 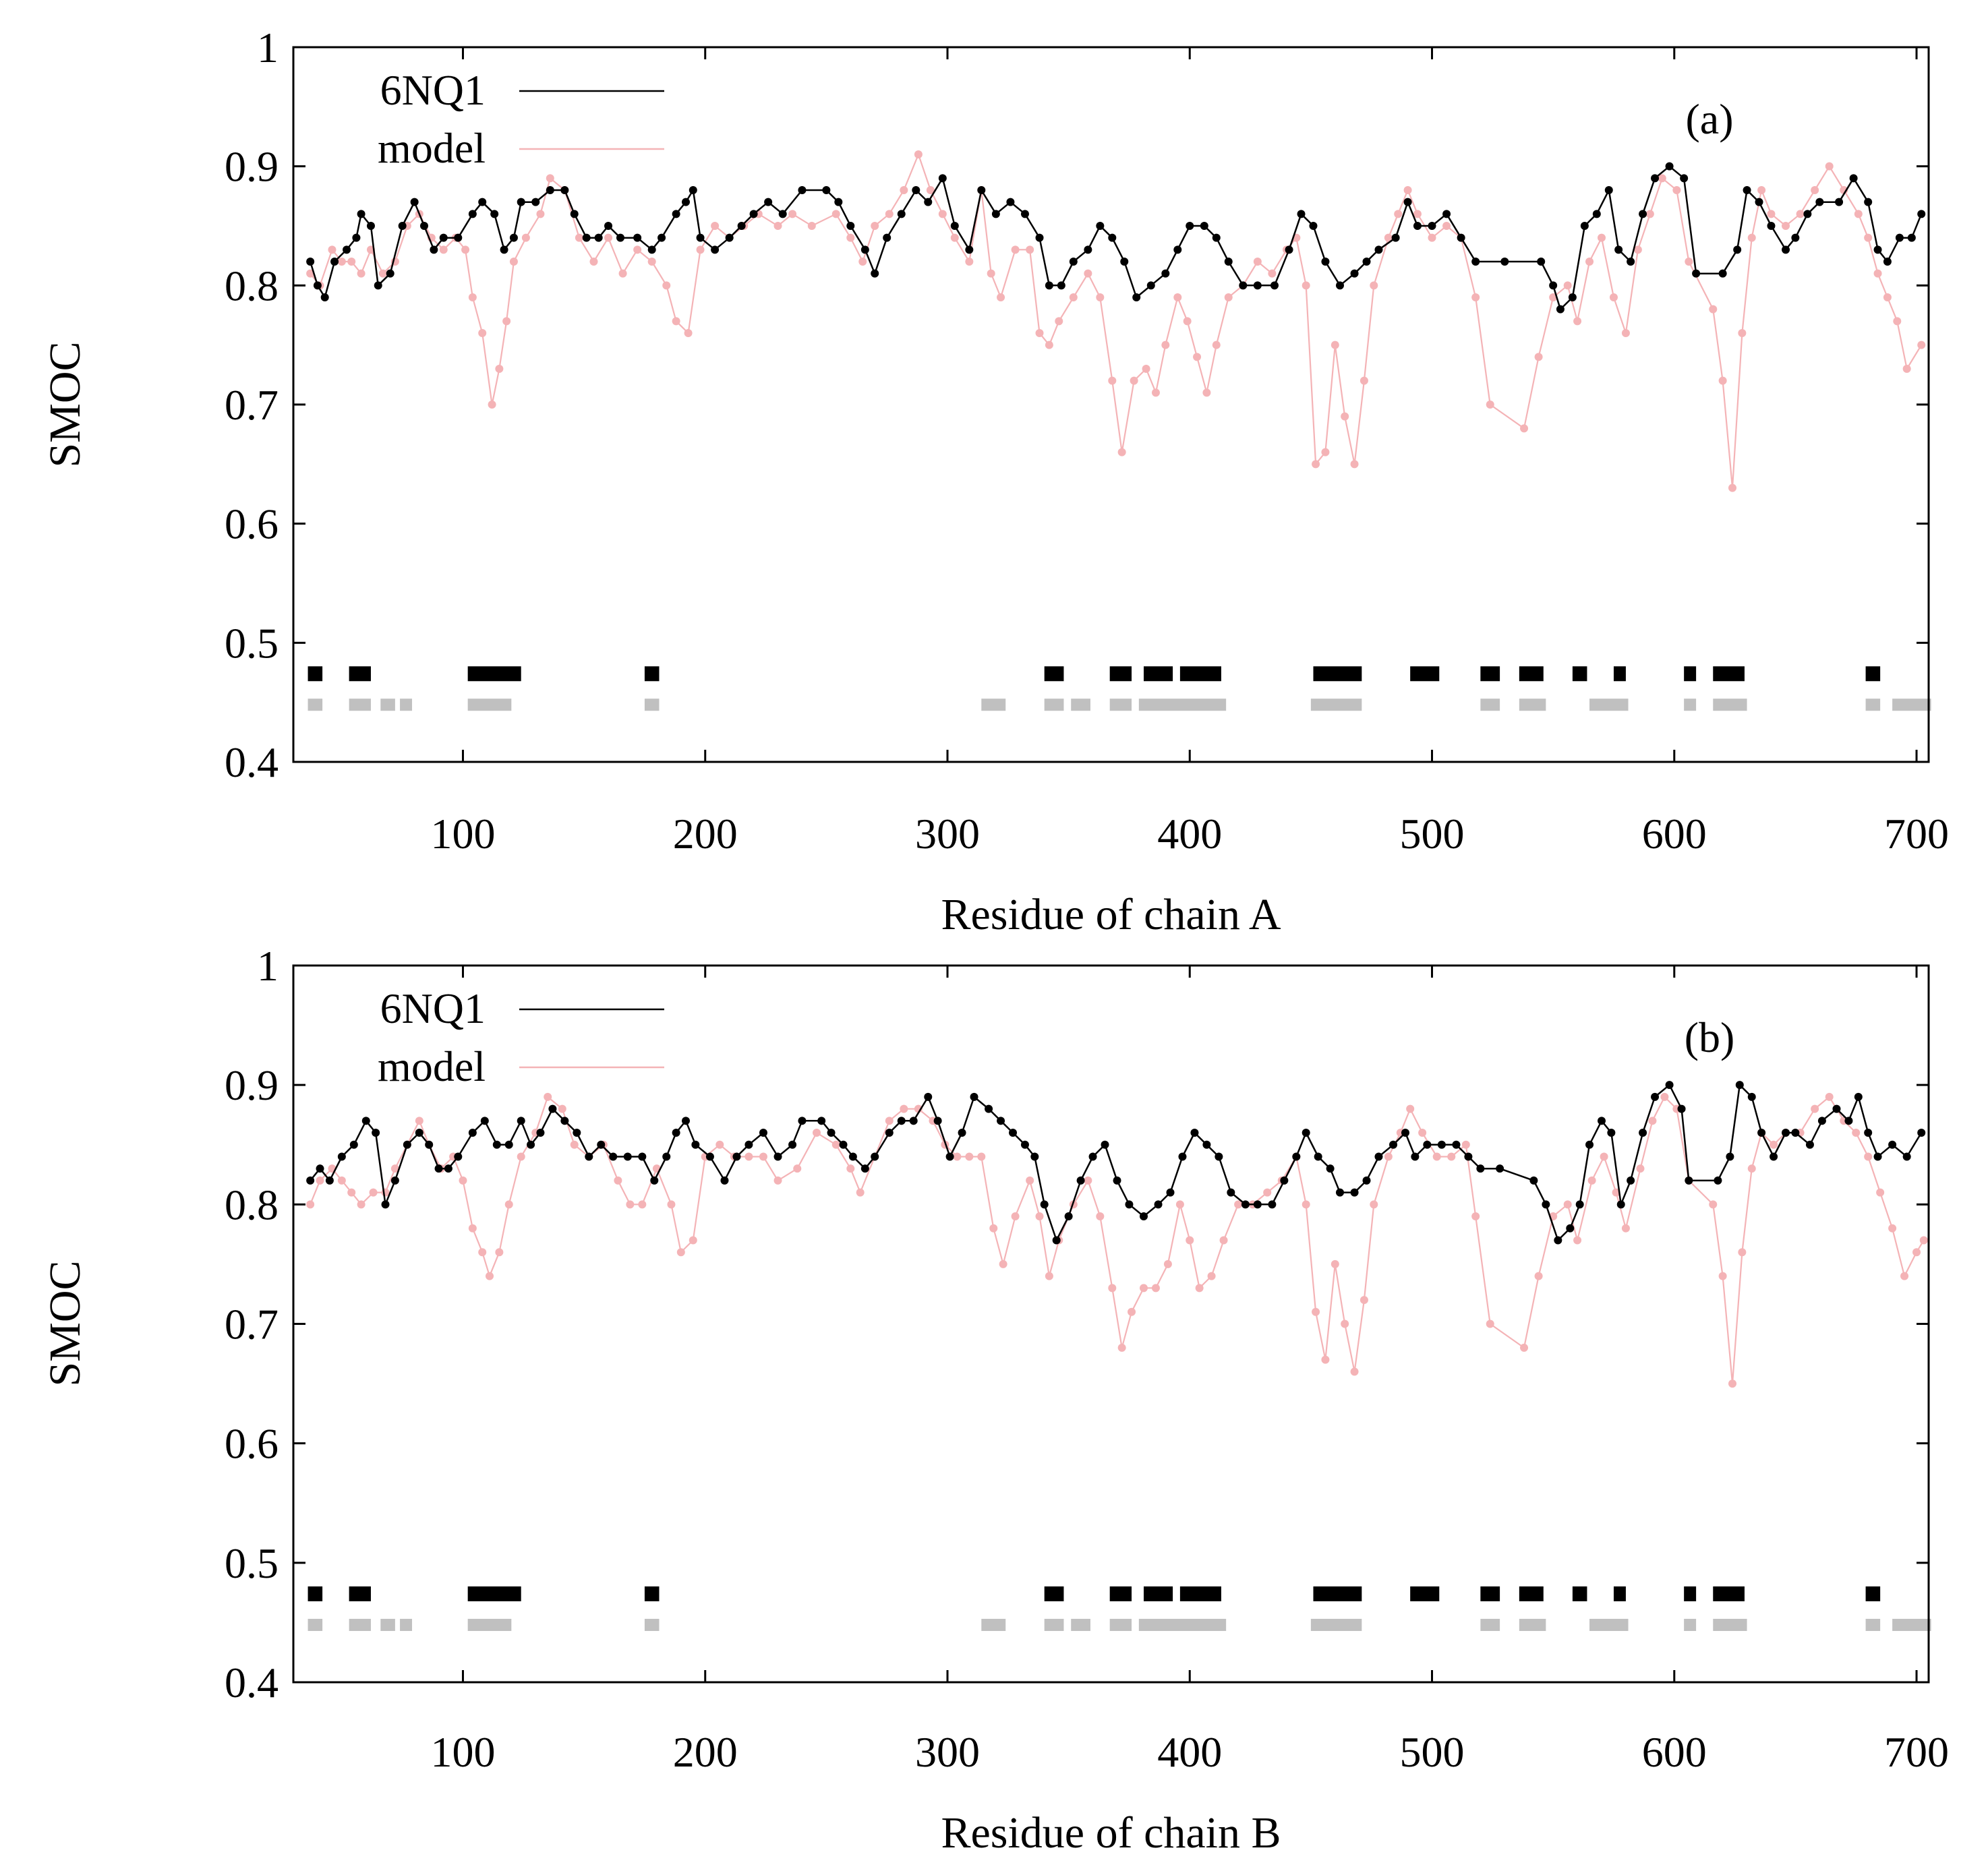 I want to click on x-tick-label: 100, so click(x=463, y=1752).